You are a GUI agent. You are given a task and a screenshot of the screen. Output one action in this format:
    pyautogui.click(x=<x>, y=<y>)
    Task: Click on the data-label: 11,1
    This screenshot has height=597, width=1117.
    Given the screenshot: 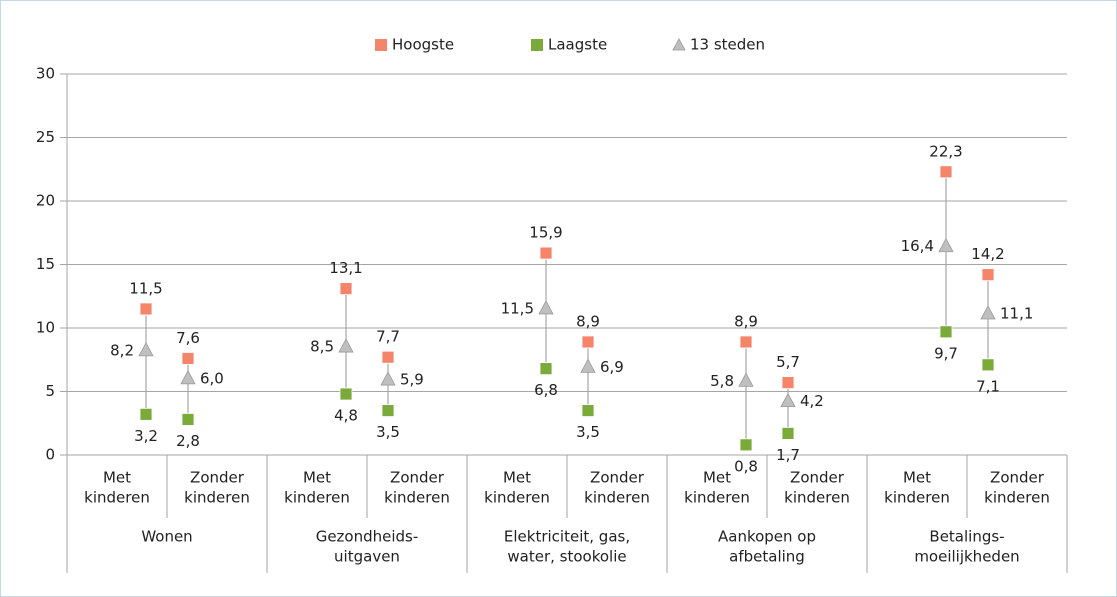 What is the action you would take?
    pyautogui.click(x=1016, y=314)
    